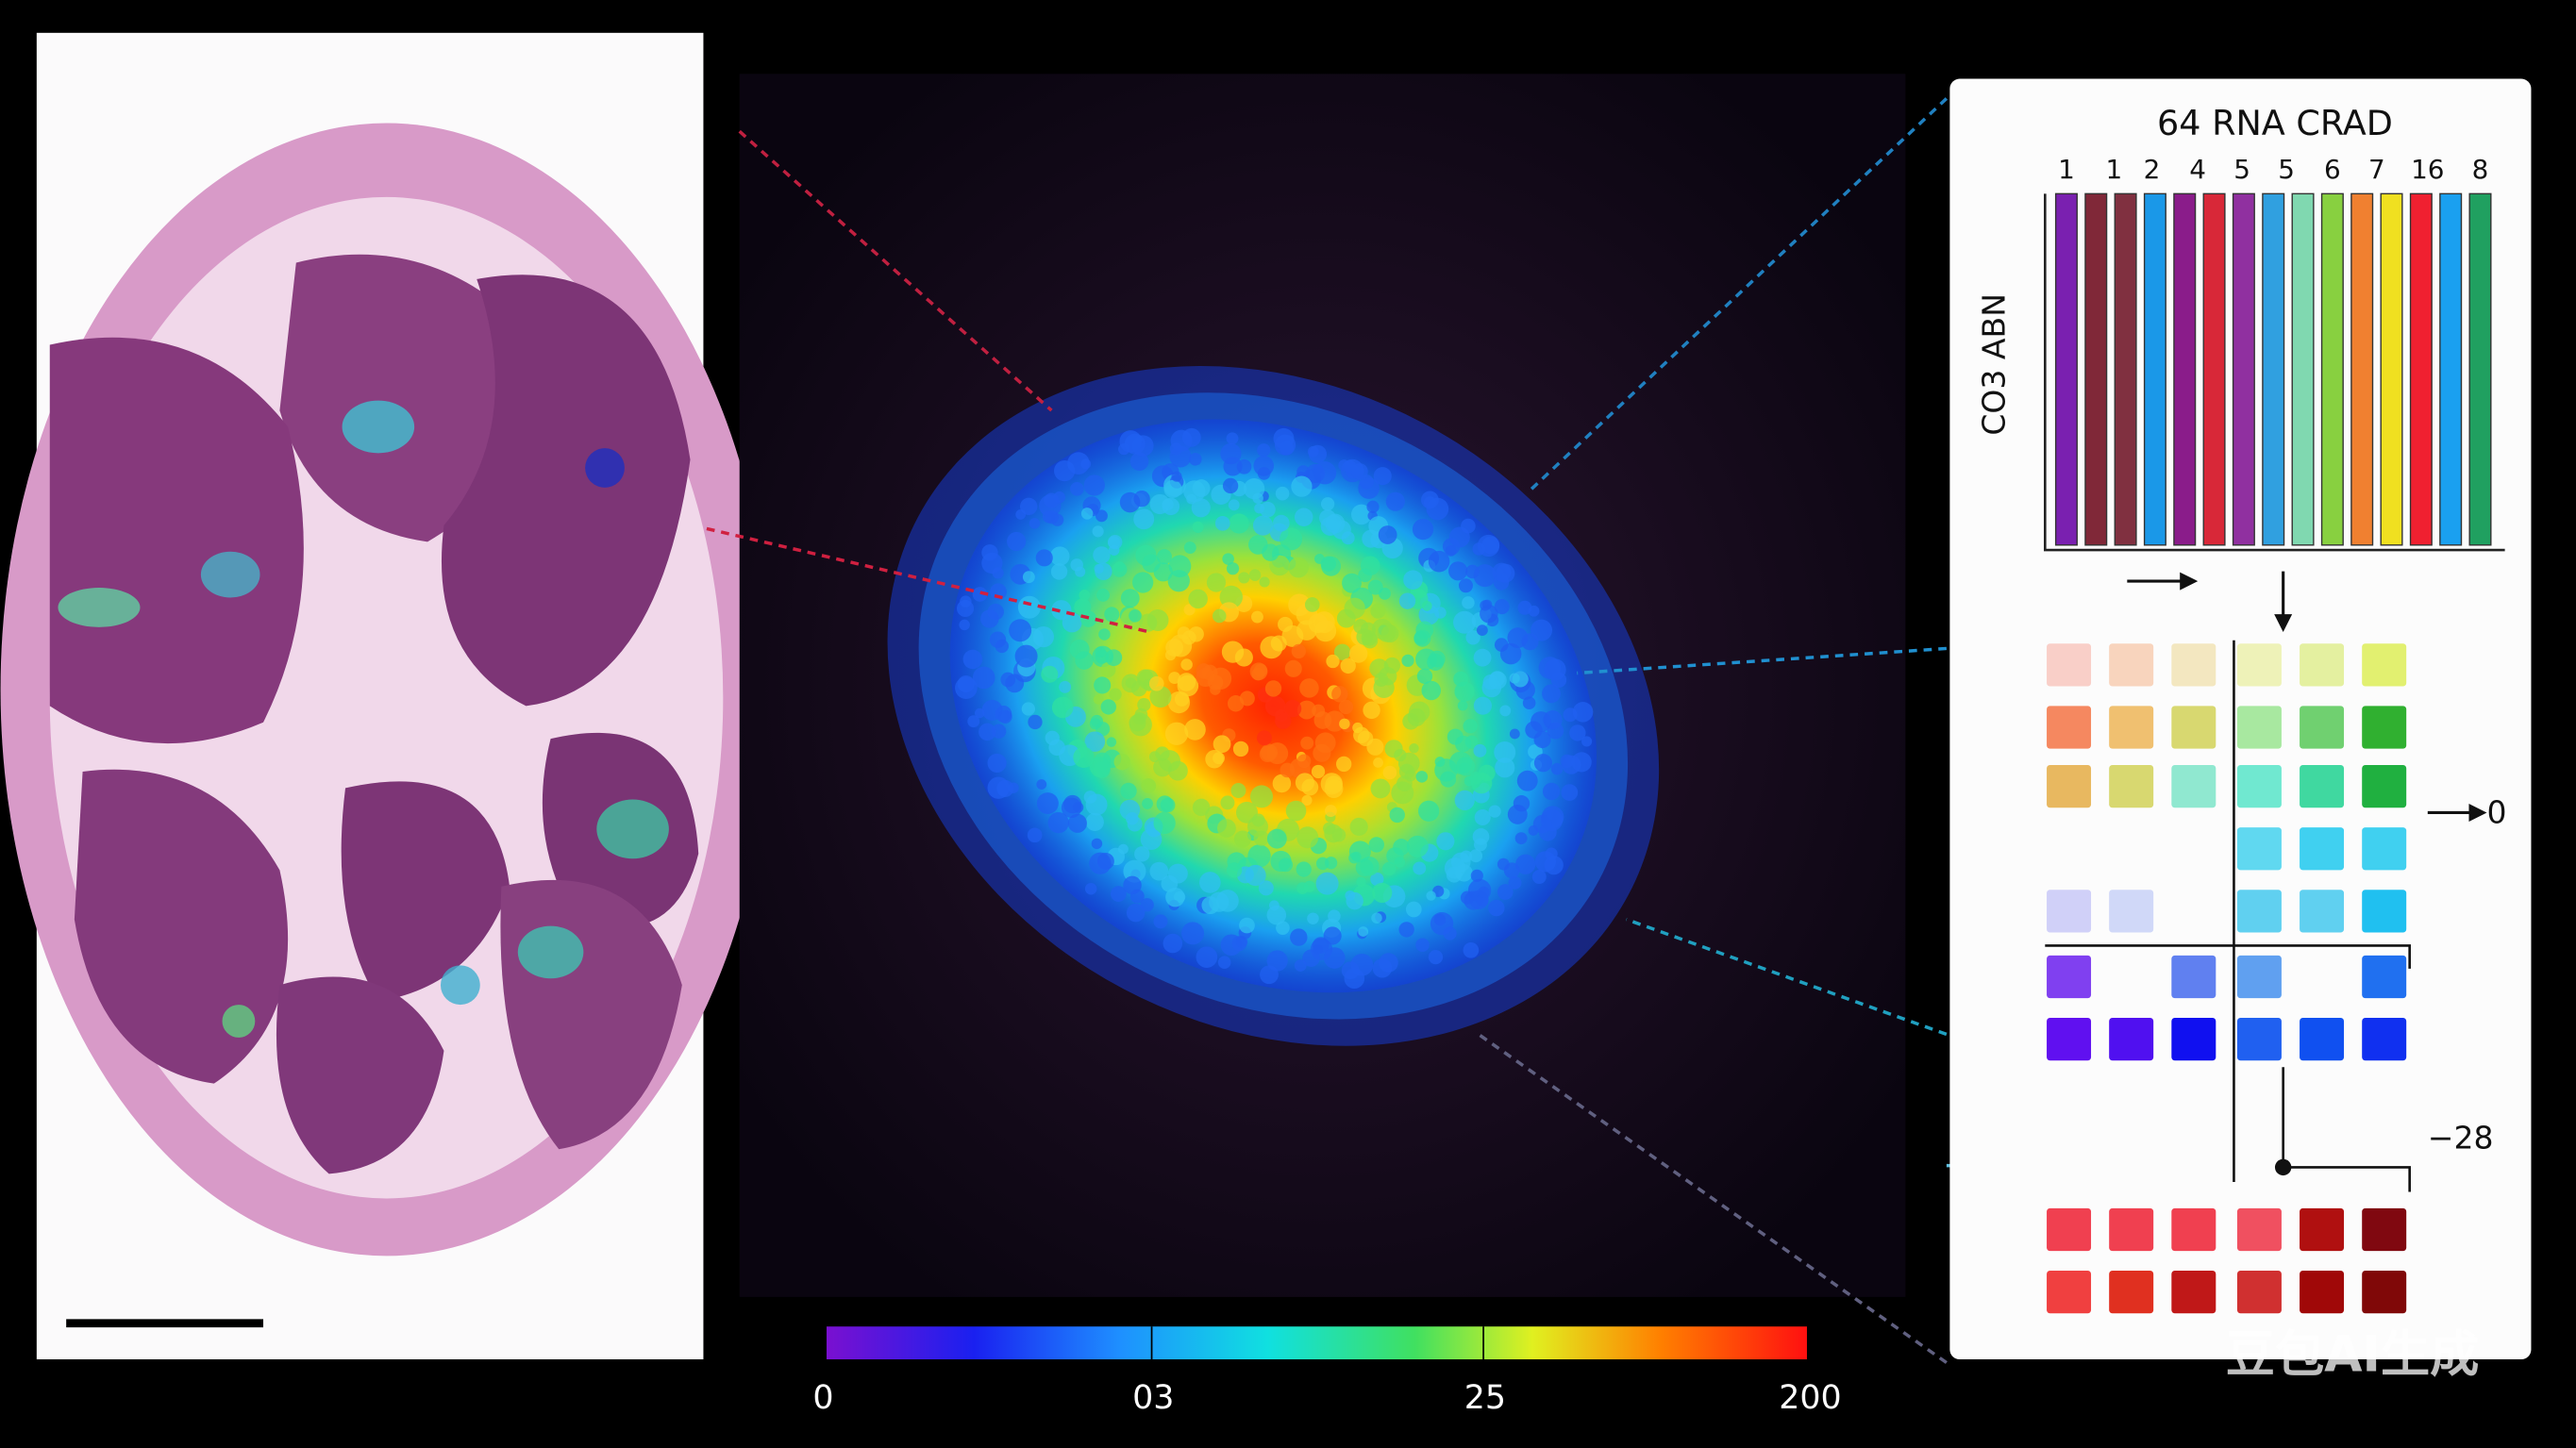  What do you see at coordinates (2332, 169) in the screenshot?
I see `column-label: 6` at bounding box center [2332, 169].